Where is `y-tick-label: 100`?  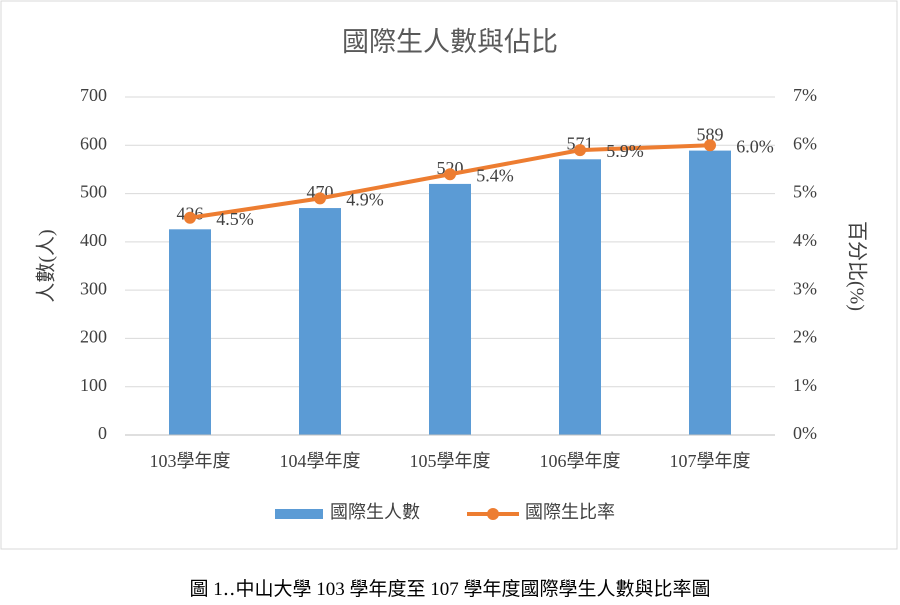
y-tick-label: 100 is located at coordinates (93, 385).